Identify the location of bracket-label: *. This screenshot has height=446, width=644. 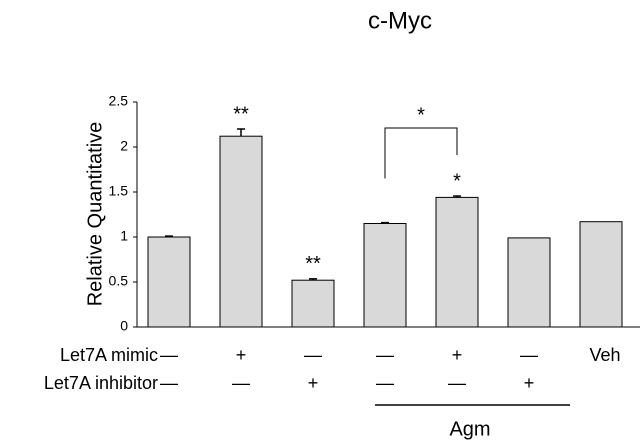
(421, 115).